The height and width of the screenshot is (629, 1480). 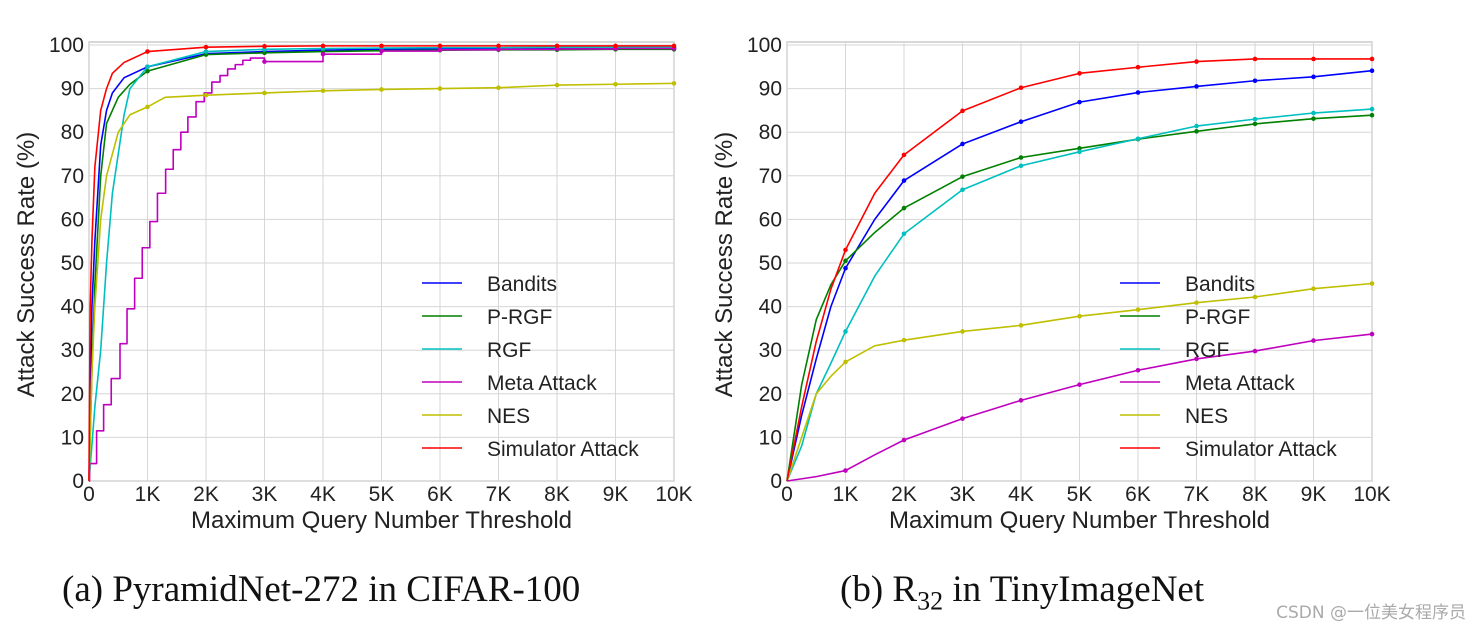 I want to click on y-tick-label: 0, so click(x=78, y=481).